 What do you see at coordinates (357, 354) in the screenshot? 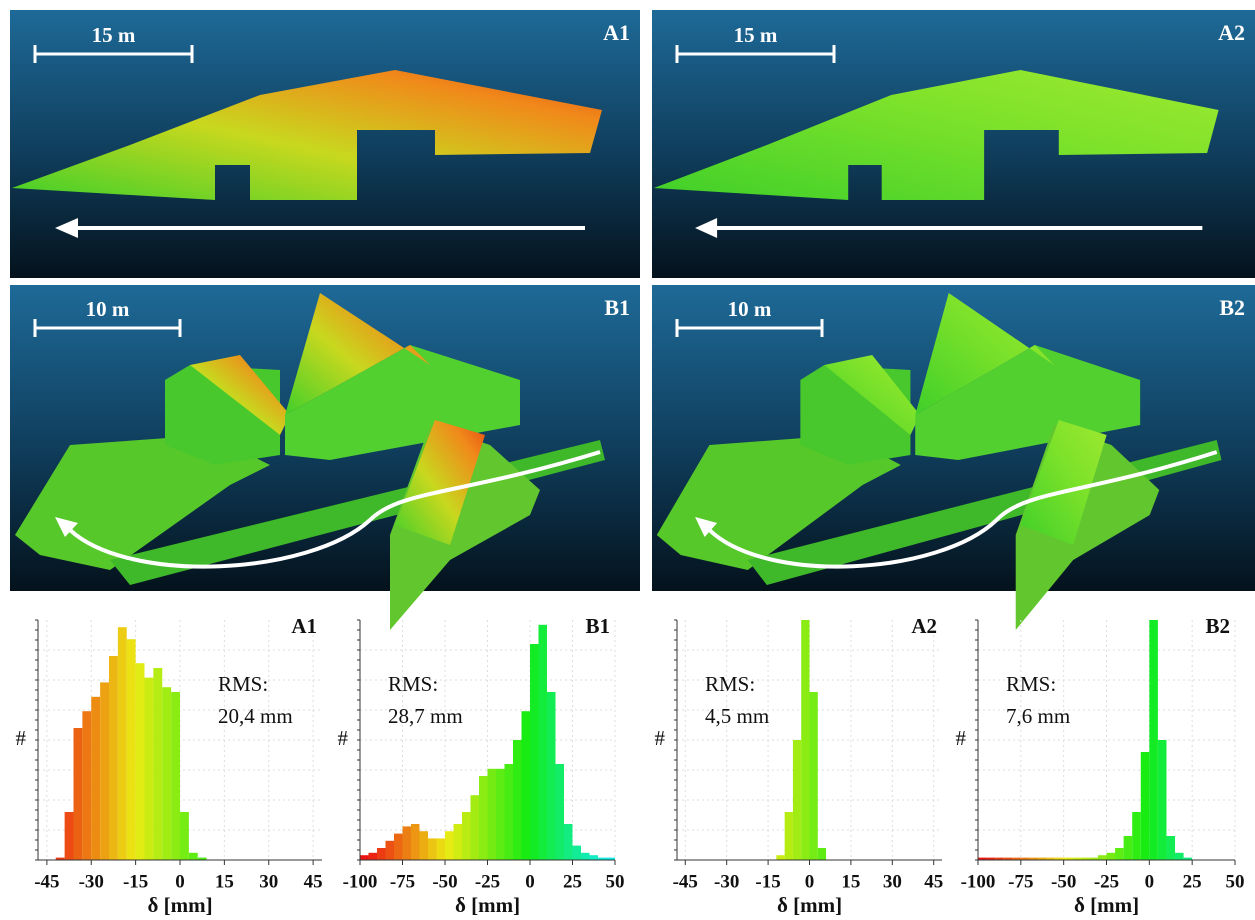
I see `roof-main` at bounding box center [357, 354].